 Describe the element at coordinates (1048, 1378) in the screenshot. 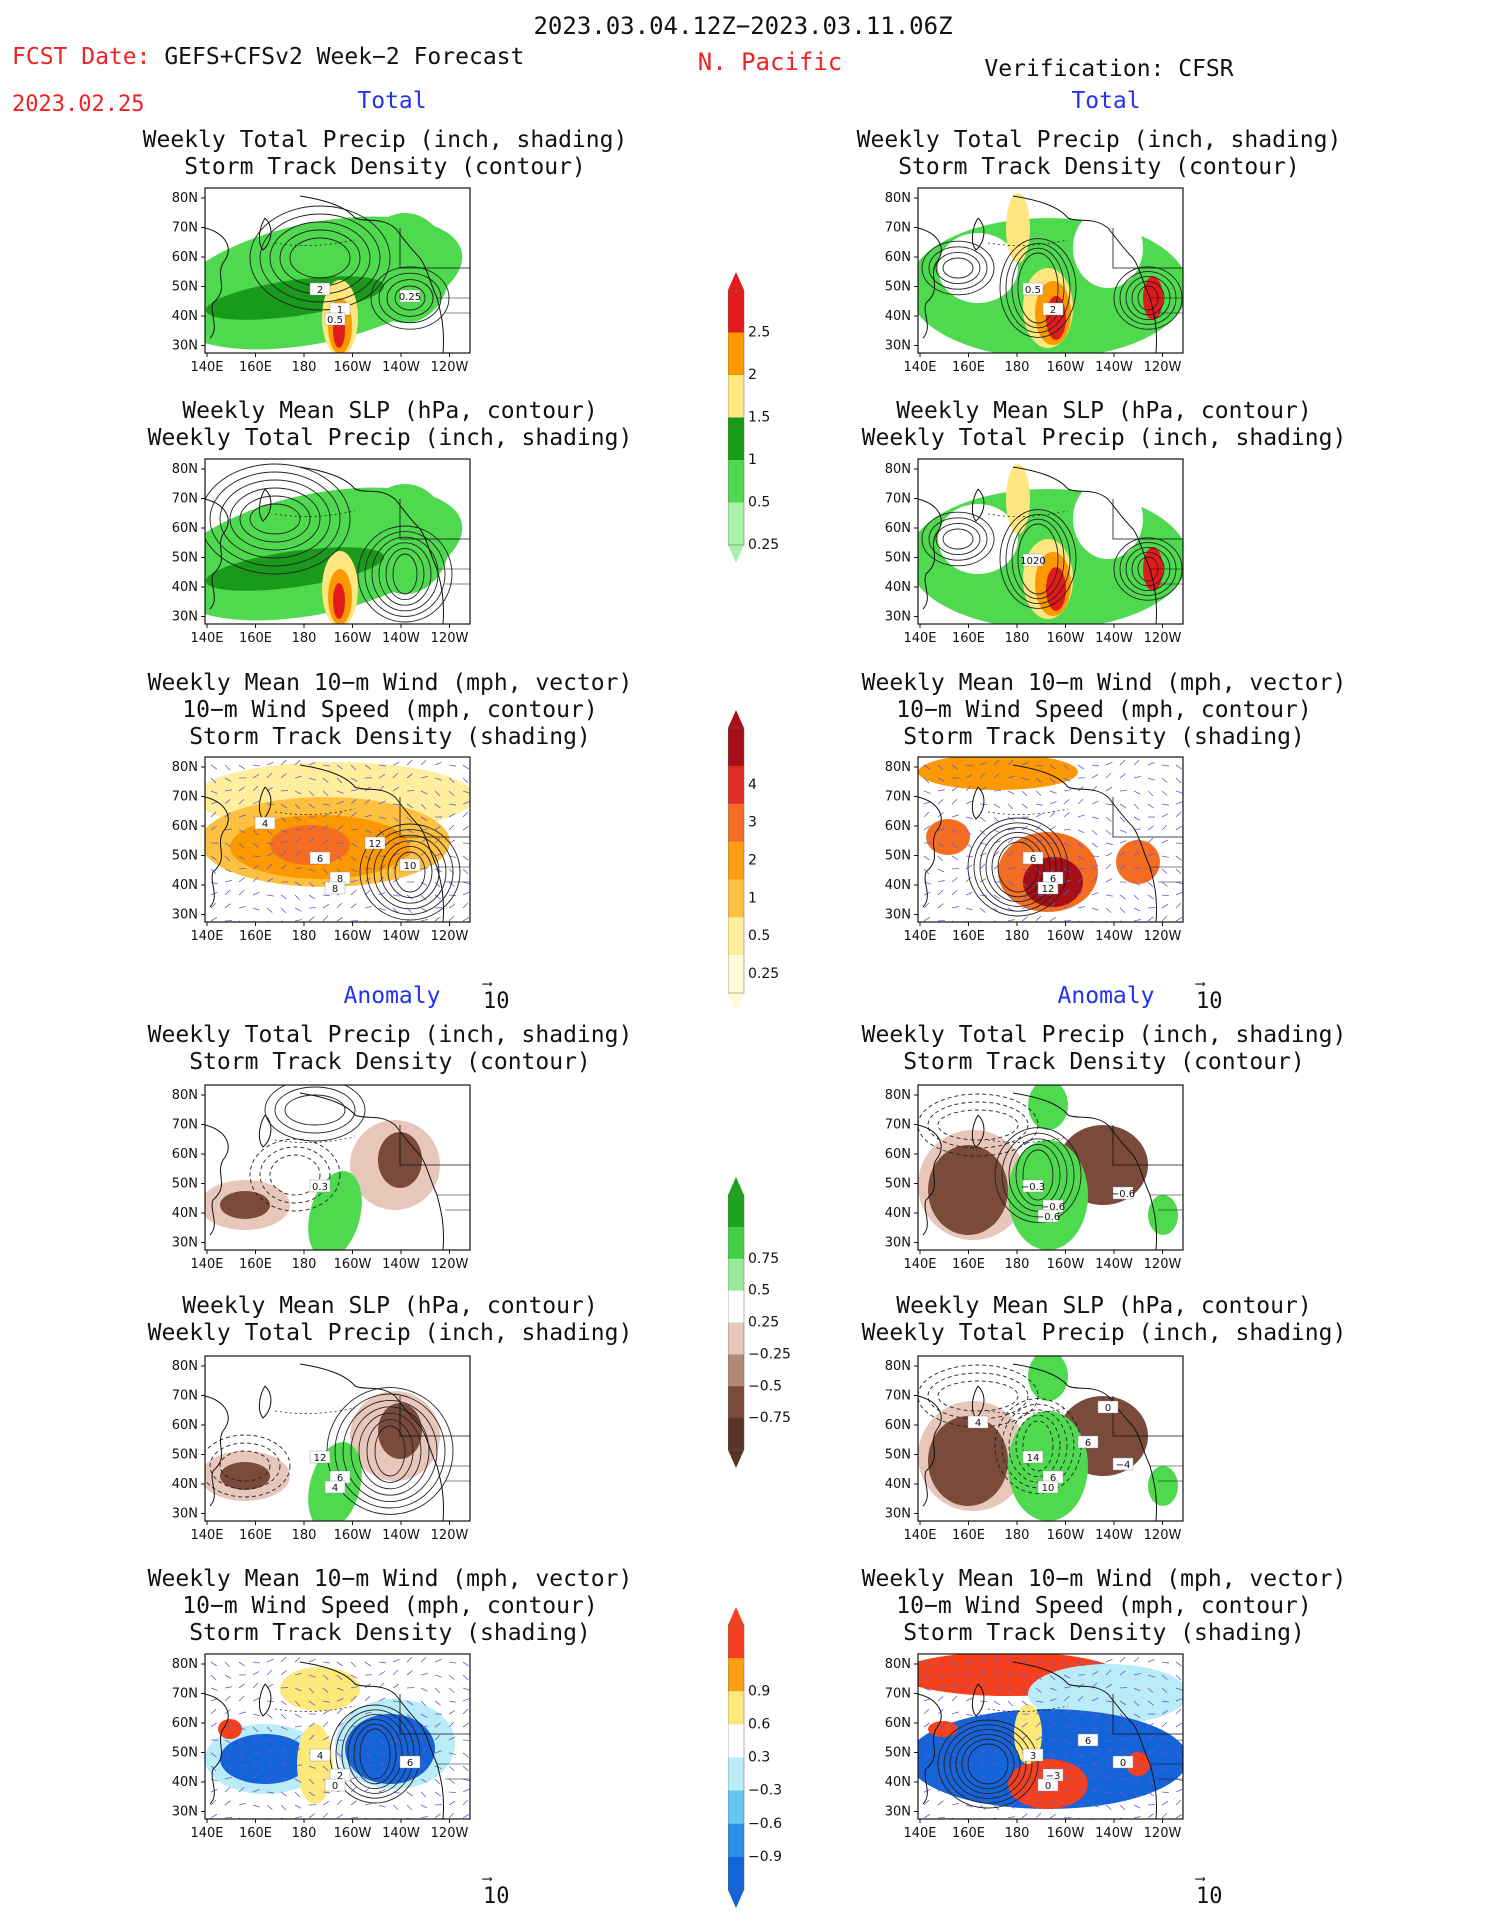

I see `precip-surplus-shading` at that location.